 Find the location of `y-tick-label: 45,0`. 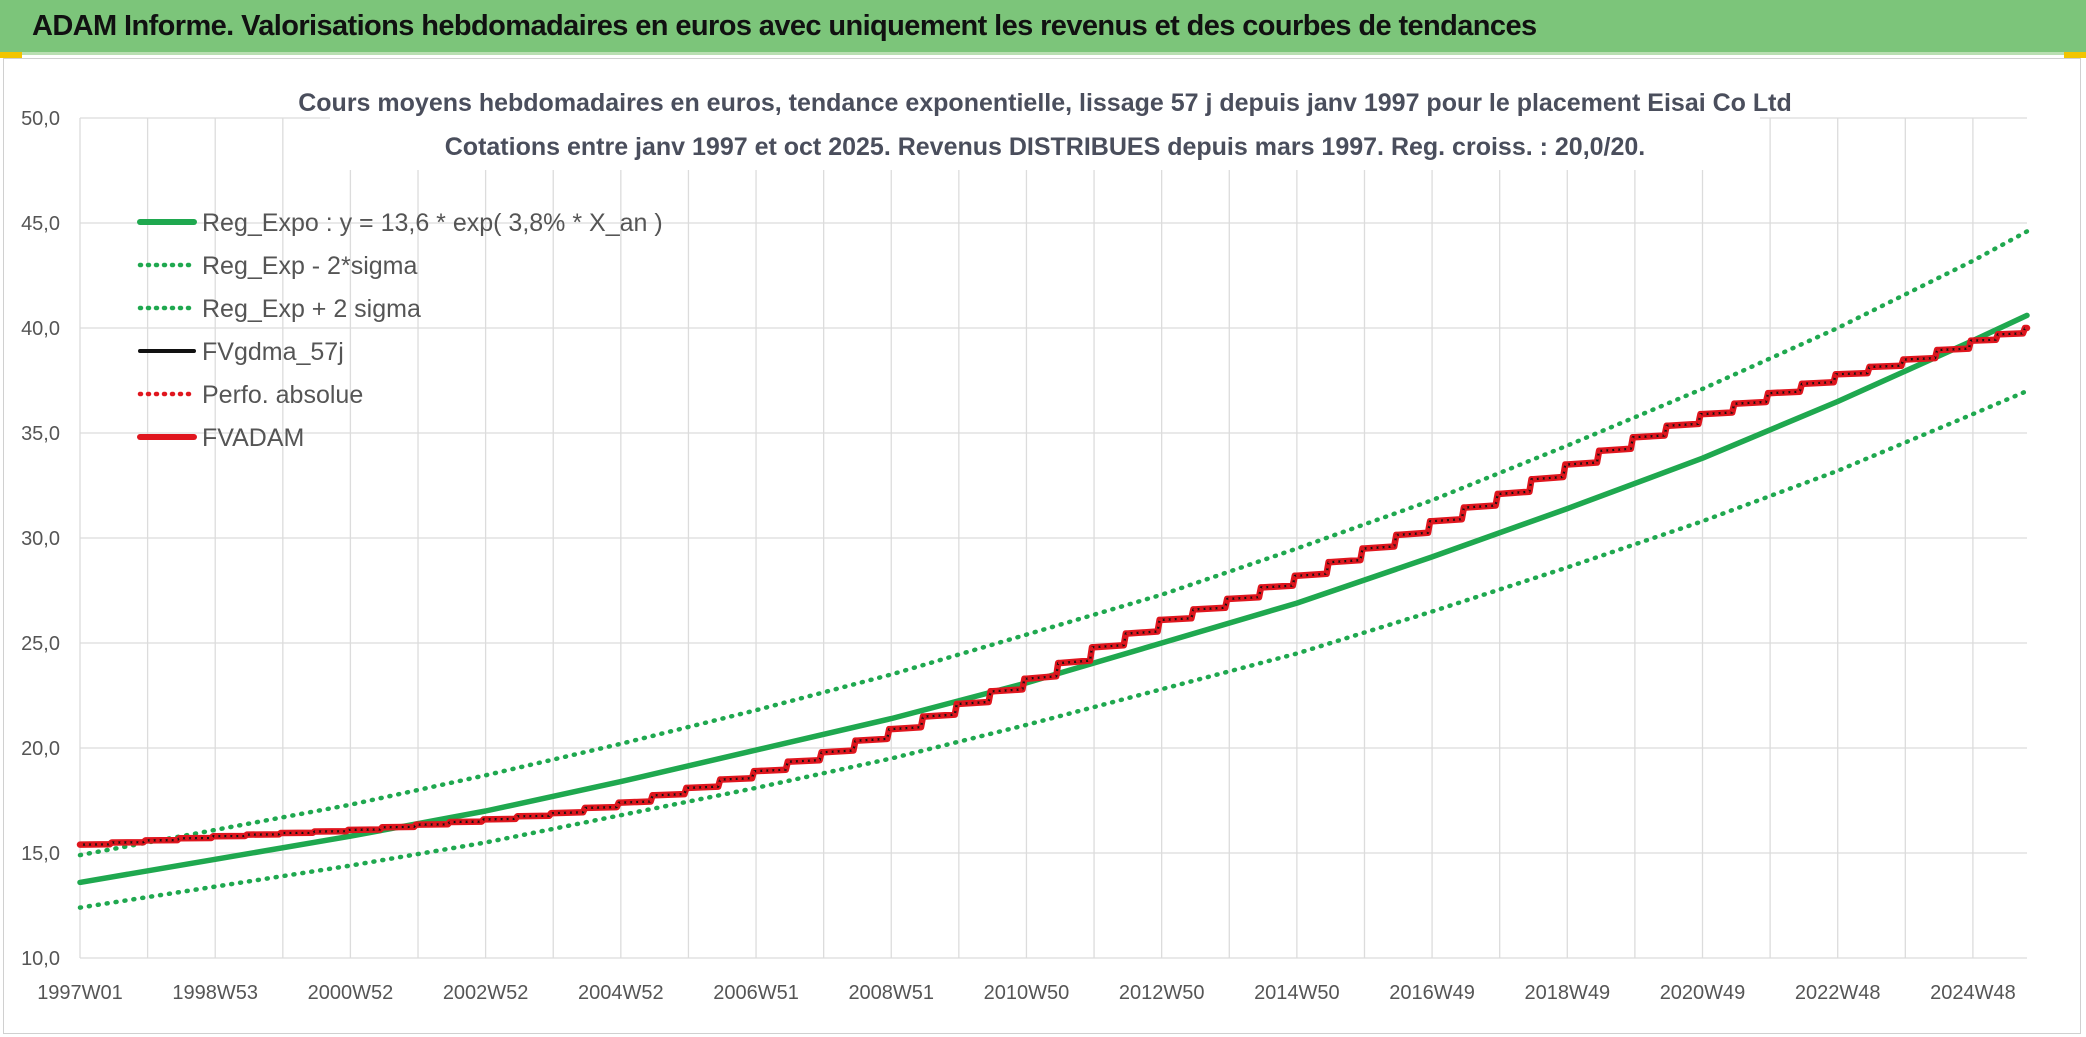

y-tick-label: 45,0 is located at coordinates (40, 224).